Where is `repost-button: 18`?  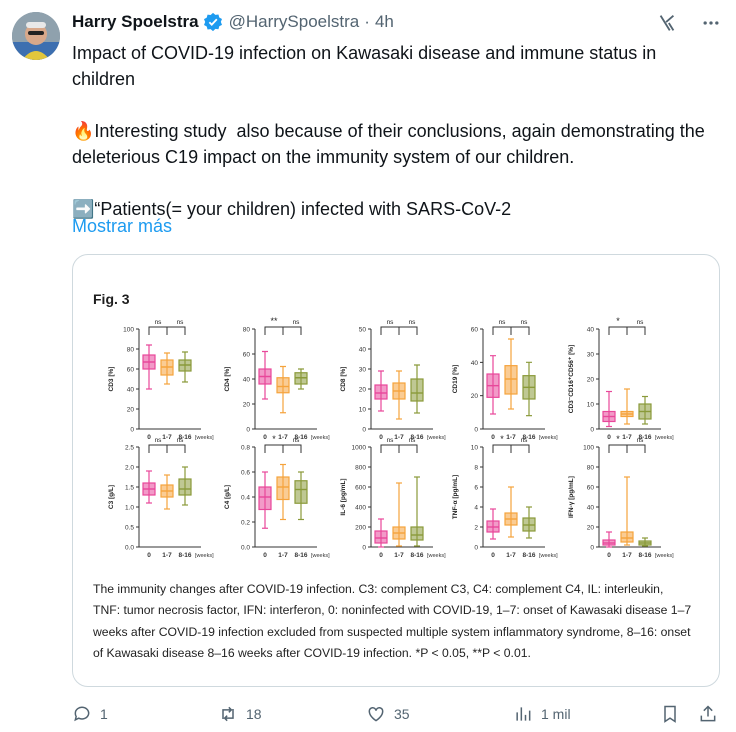
repost-button: 18 is located at coordinates (240, 714).